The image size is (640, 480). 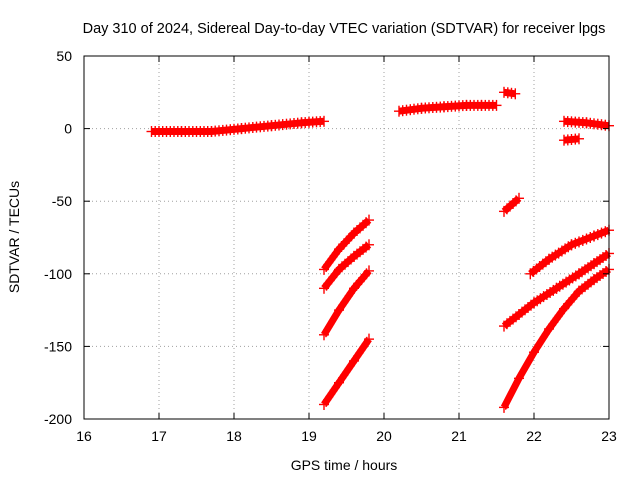 What do you see at coordinates (159, 436) in the screenshot?
I see `x-tick-label: 17` at bounding box center [159, 436].